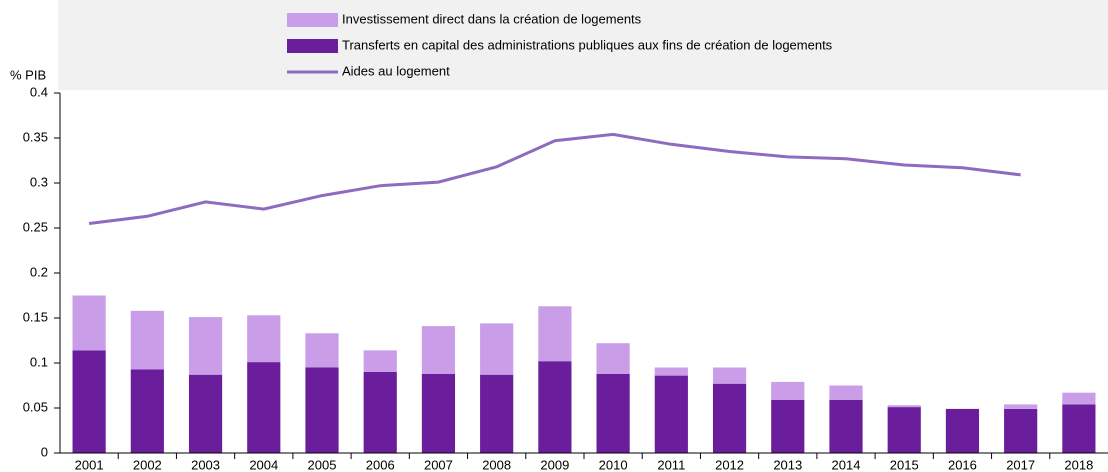  Describe the element at coordinates (904, 464) in the screenshot. I see `x-tick-label: 2015` at that location.